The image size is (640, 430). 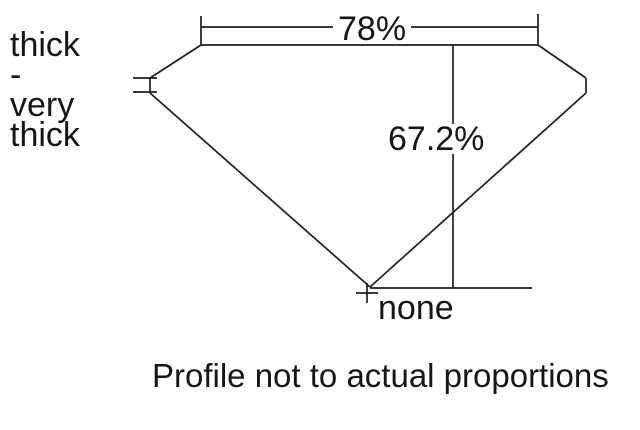 I want to click on girdle-thickness-label: thick - very thick, so click(x=45, y=90).